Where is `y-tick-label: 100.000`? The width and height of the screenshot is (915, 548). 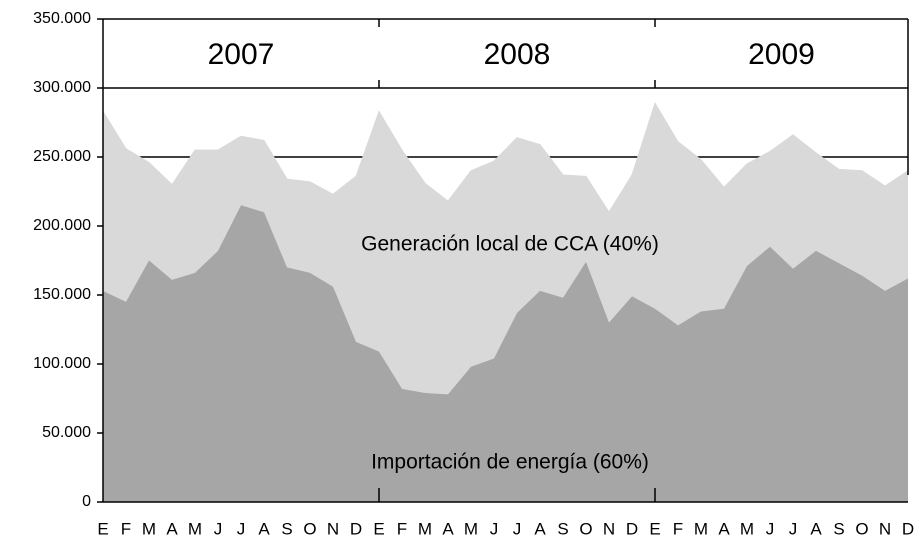
y-tick-label: 100.000 is located at coordinates (62, 363).